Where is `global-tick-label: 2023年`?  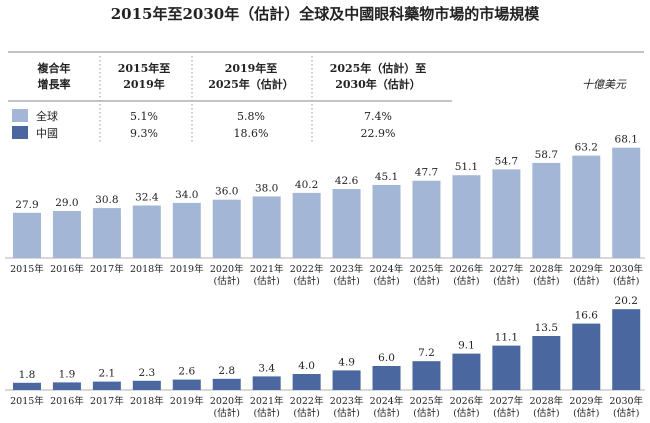
global-tick-label: 2023年 is located at coordinates (347, 269).